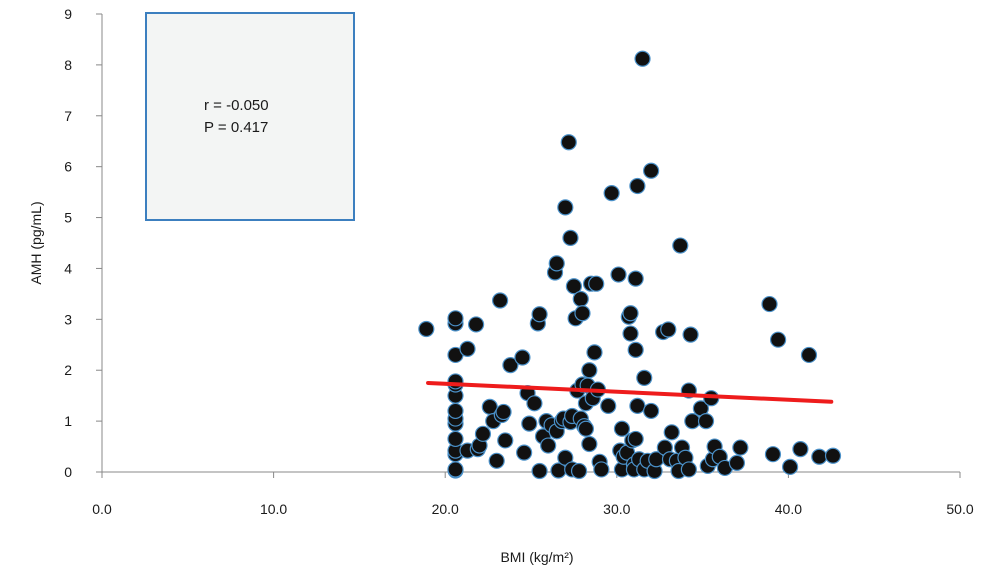  What do you see at coordinates (533, 494) in the screenshot?
I see `x-axis-ticks: 0.0 10.0 20.0 30.0 40.0 50.0` at bounding box center [533, 494].